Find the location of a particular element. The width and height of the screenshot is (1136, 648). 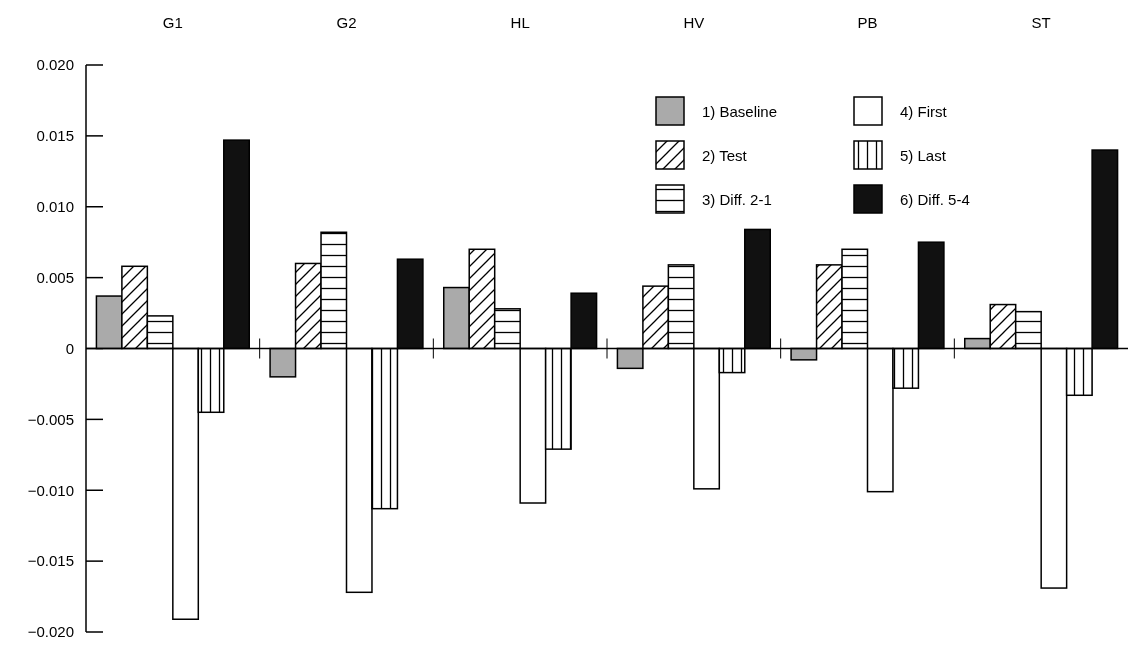

legend-label: 5) Last is located at coordinates (923, 156).